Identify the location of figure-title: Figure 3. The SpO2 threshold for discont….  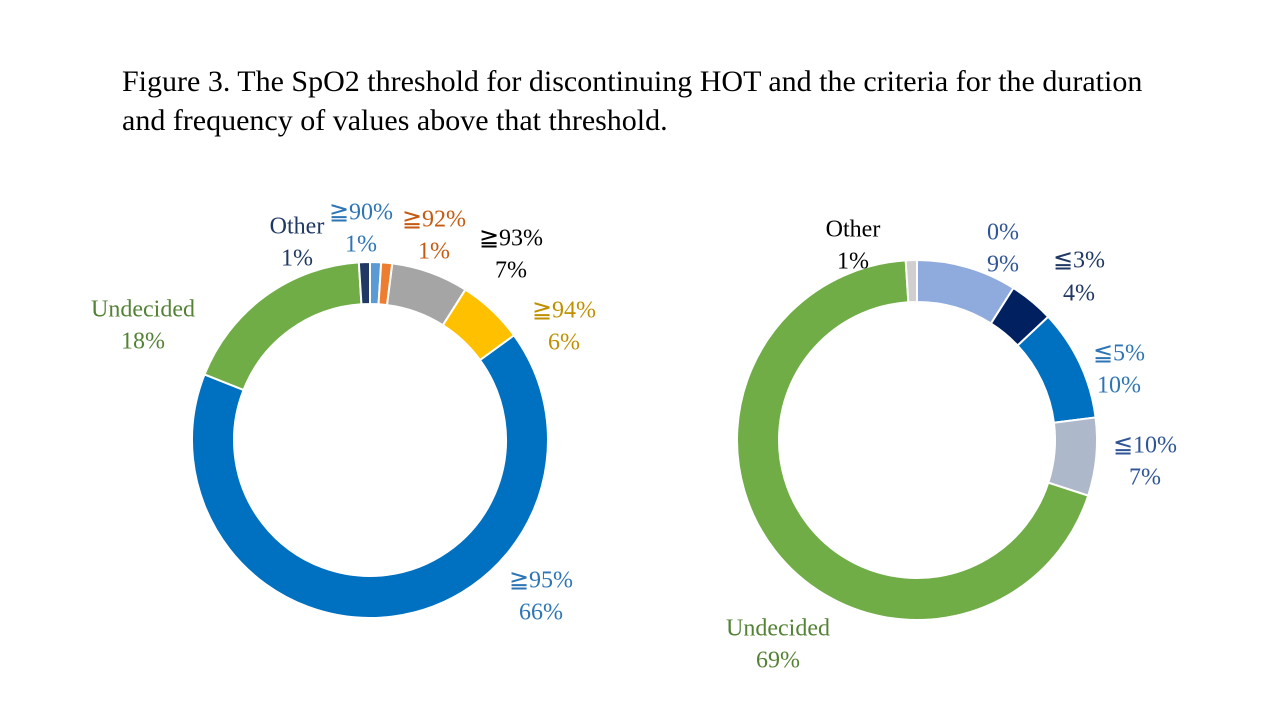
(632, 101).